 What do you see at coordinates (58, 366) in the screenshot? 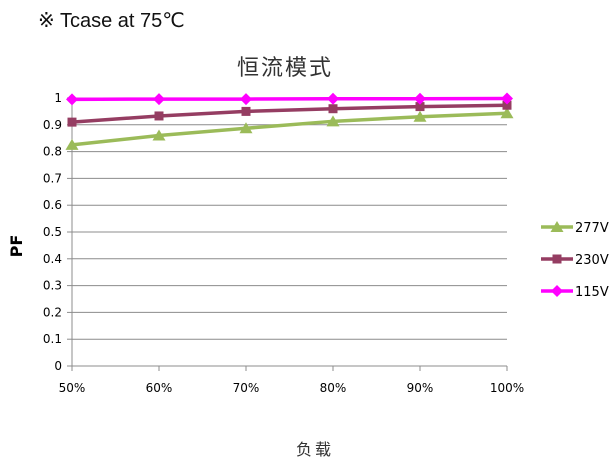
I see `y-tick-label: 0` at bounding box center [58, 366].